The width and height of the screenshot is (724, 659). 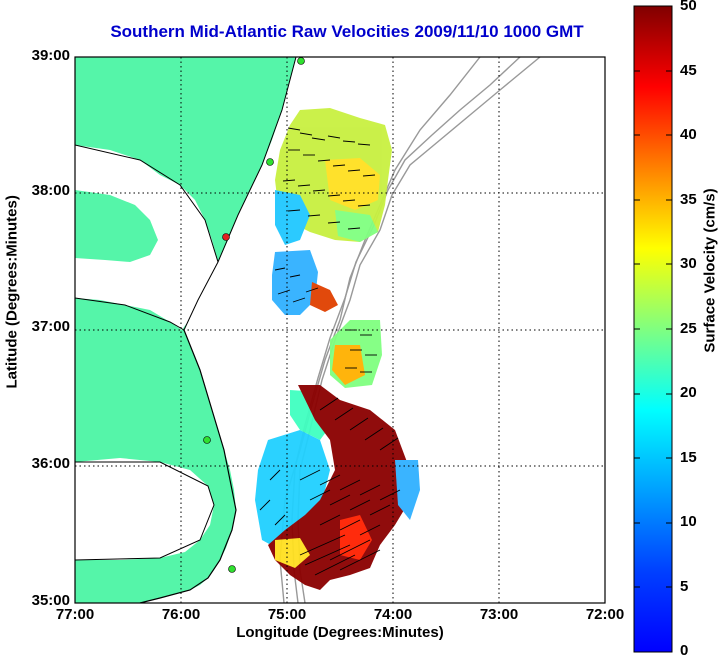 I want to click on colorbar-tick-label: 40, so click(x=688, y=134).